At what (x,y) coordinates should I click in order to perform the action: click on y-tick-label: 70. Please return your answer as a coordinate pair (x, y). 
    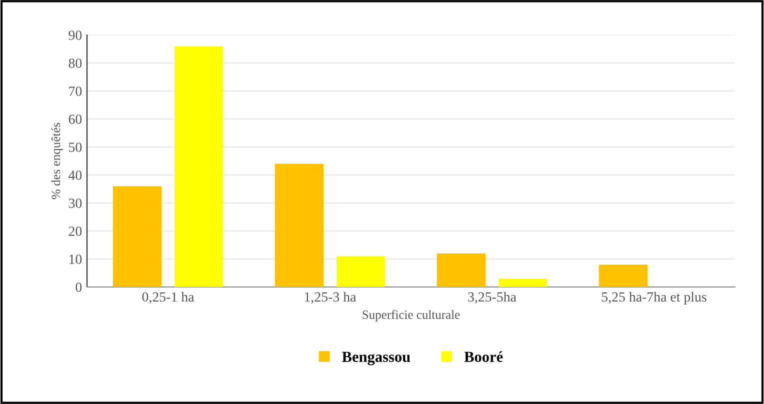
    Looking at the image, I should click on (75, 91).